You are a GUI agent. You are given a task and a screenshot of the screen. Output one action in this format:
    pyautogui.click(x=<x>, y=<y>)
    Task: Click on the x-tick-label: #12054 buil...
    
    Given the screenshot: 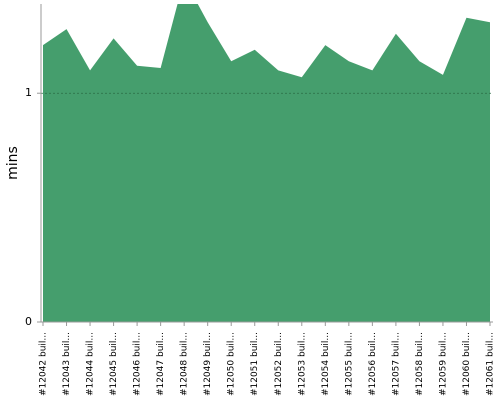 What is the action you would take?
    pyautogui.click(x=326, y=364)
    